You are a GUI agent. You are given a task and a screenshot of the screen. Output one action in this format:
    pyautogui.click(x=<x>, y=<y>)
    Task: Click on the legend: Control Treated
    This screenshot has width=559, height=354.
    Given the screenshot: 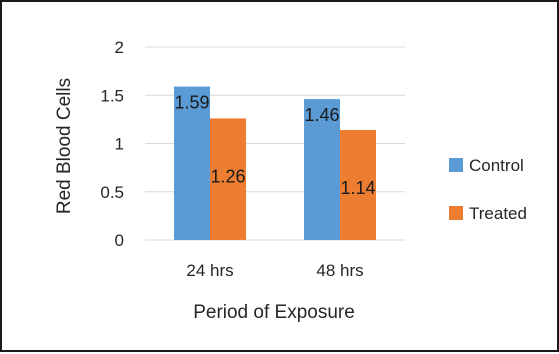 What is the action you would take?
    pyautogui.click(x=488, y=189)
    